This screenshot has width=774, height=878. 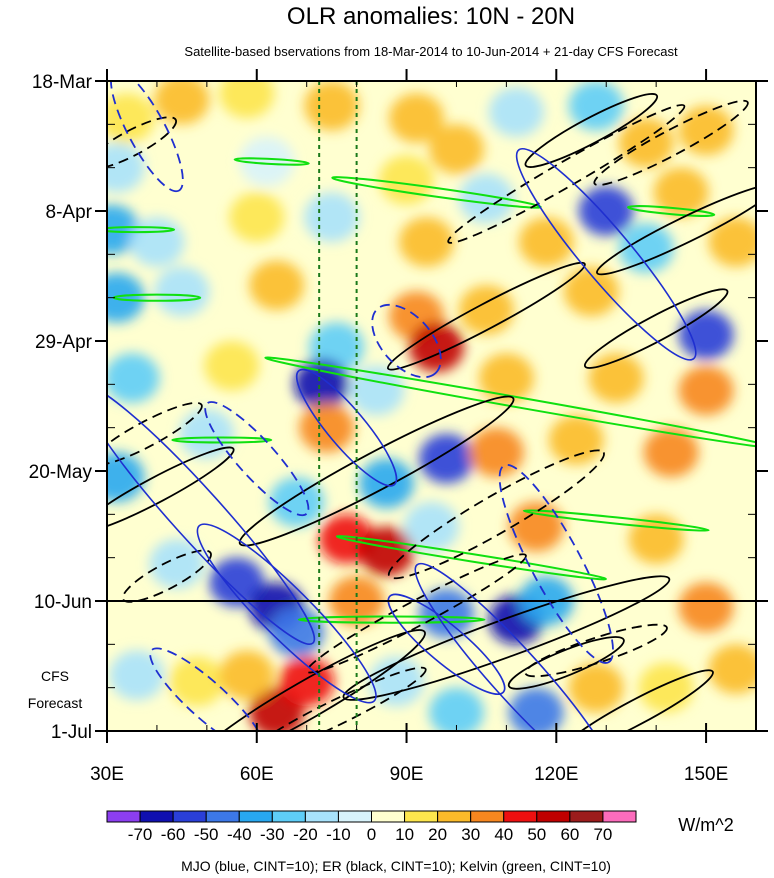 I want to click on x-tick-label-3: 120E, so click(x=556, y=774).